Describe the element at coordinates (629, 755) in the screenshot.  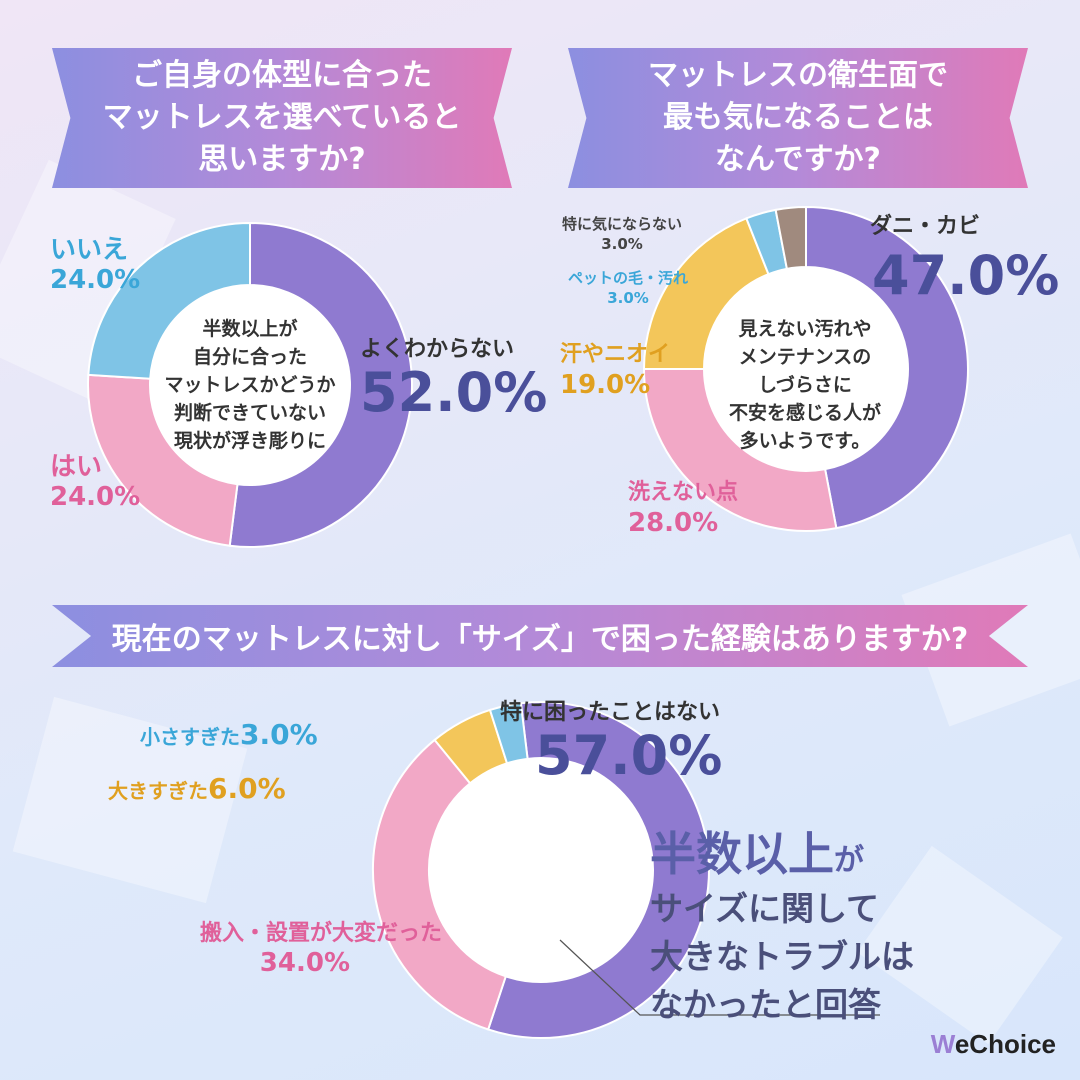
I see `data-label: 57.0%` at that location.